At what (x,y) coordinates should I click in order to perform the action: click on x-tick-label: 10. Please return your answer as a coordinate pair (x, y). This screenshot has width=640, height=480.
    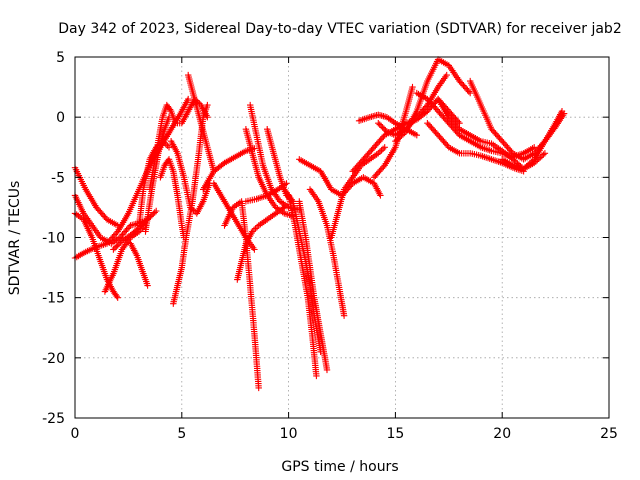
    Looking at the image, I should click on (289, 434).